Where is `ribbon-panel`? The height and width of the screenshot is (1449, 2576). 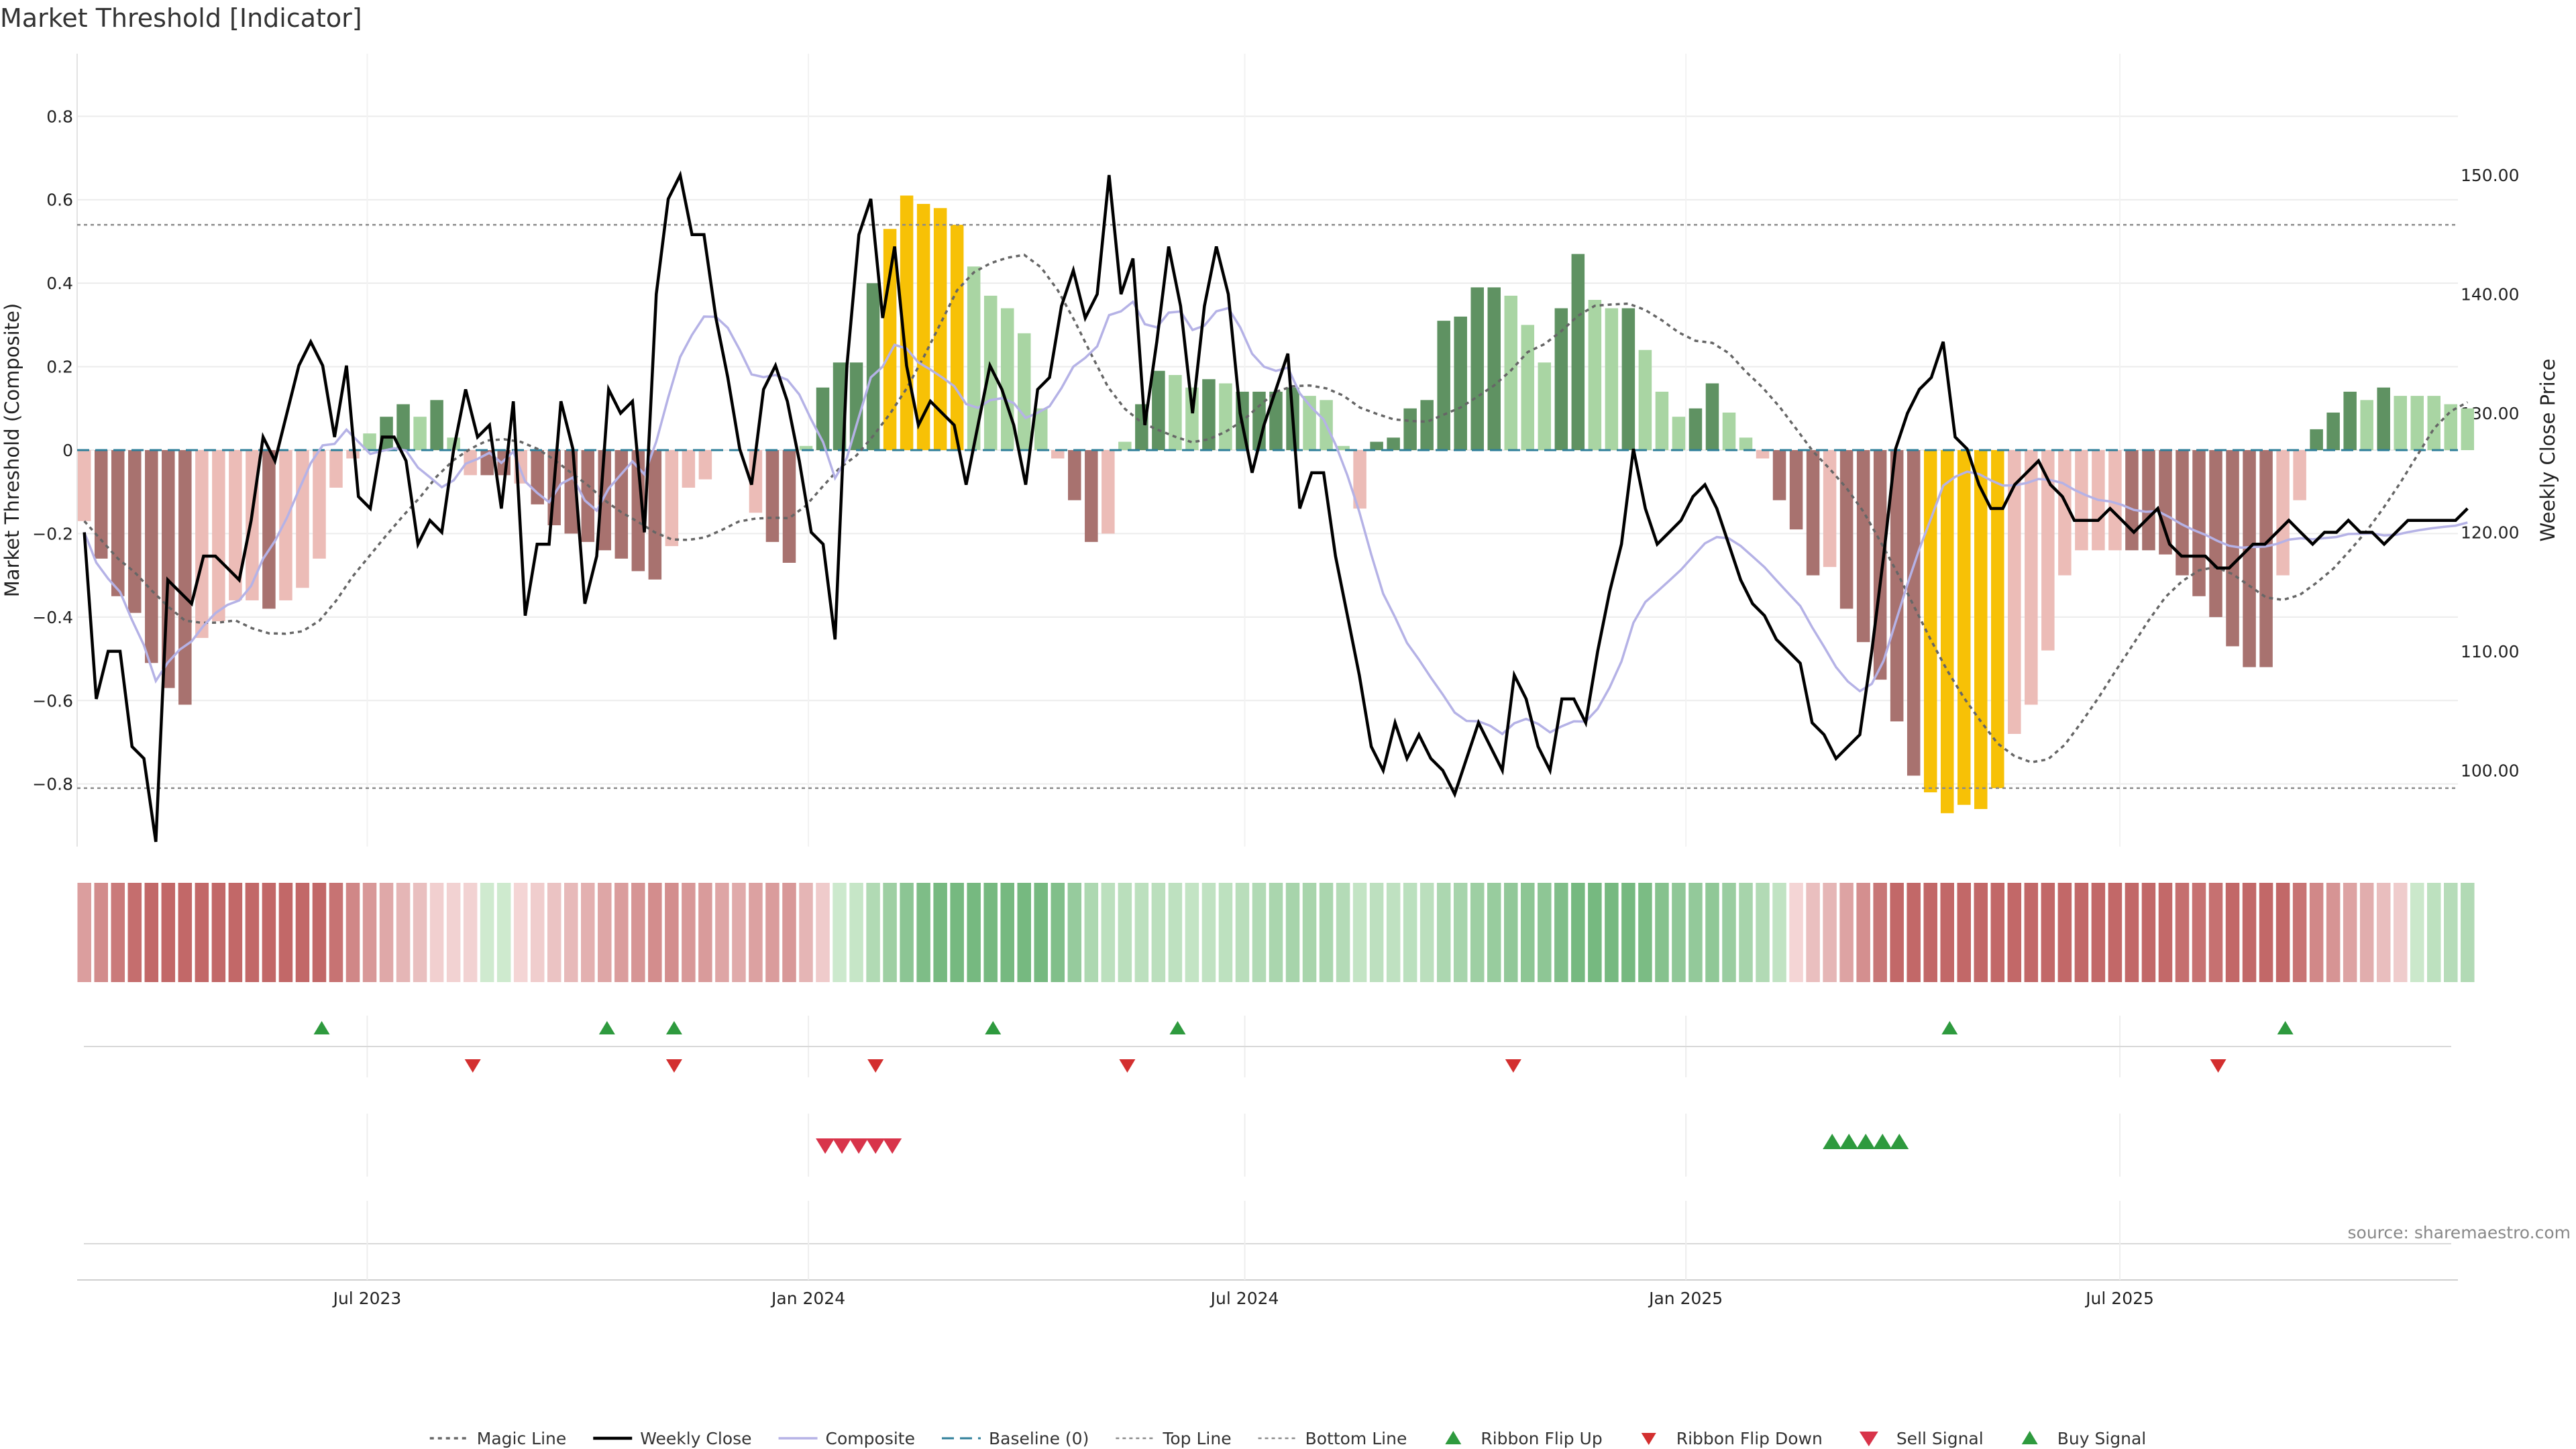 ribbon-panel is located at coordinates (1276, 932).